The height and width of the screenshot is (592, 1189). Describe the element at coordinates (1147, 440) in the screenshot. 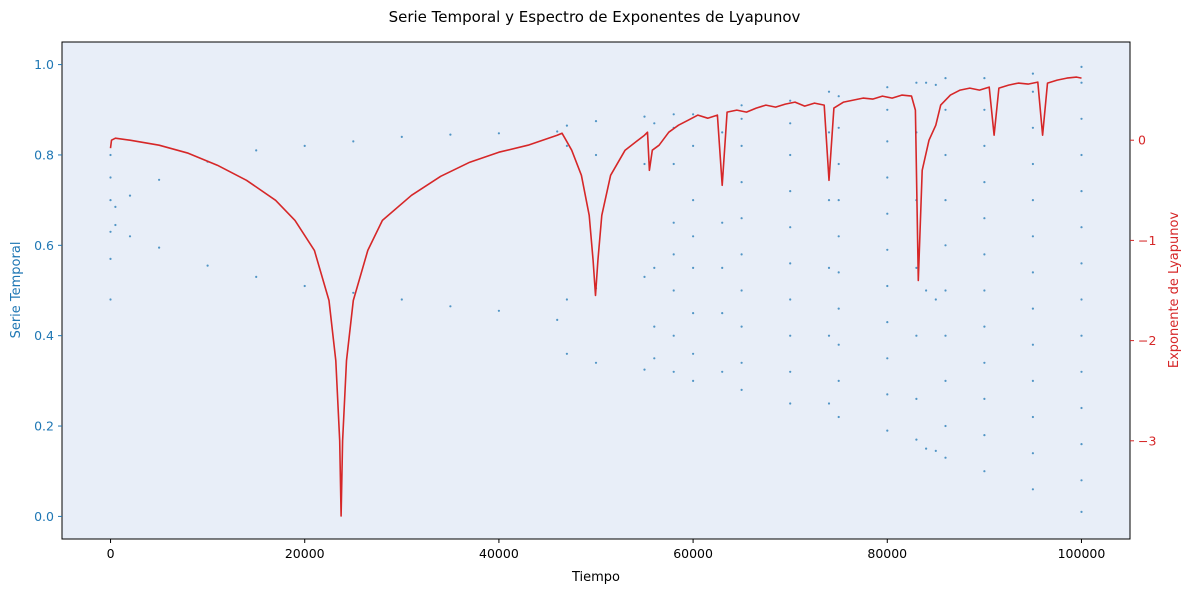

I see `y-right-tick-label: −3` at that location.